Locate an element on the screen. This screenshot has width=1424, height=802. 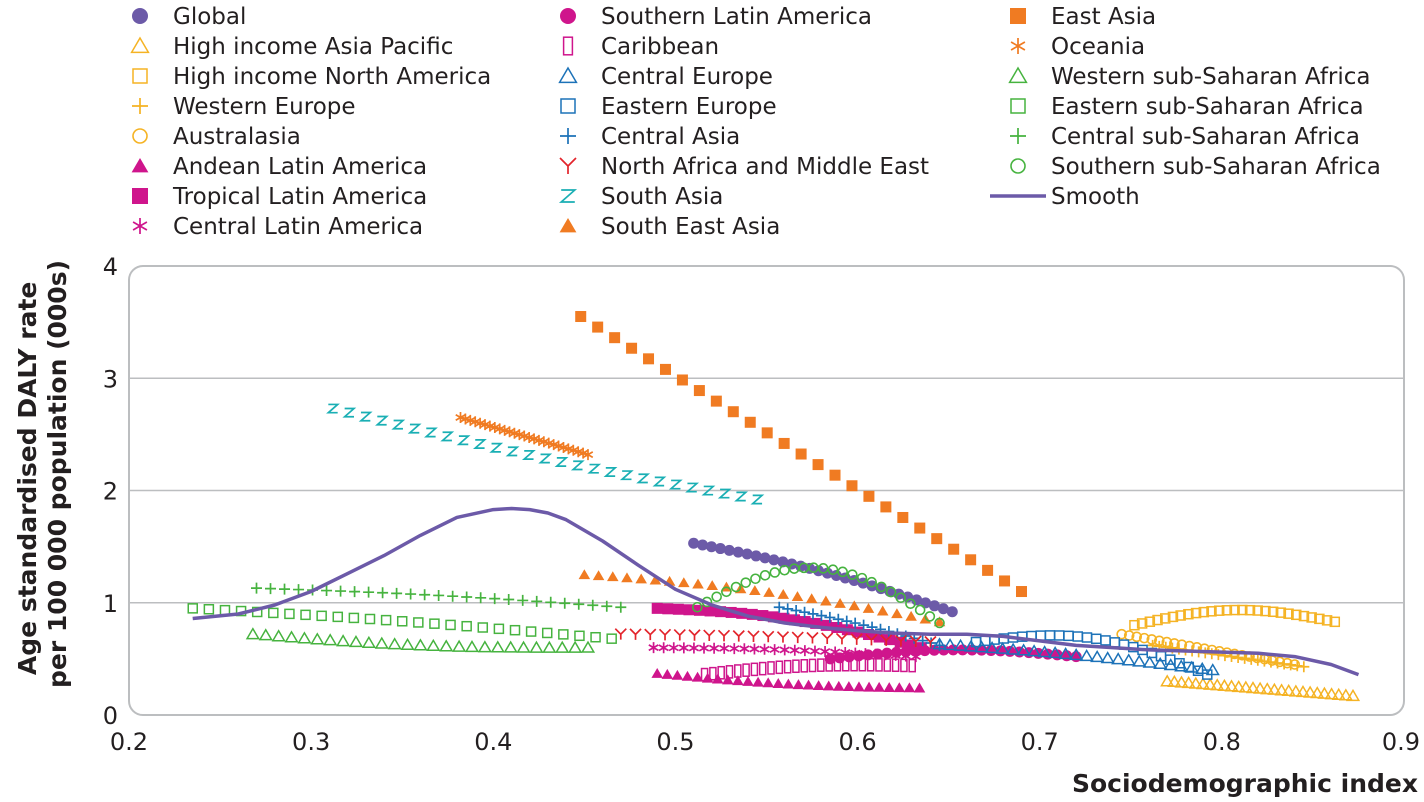
legend-label: Southern sub-Saharan Africa is located at coordinates (1216, 167).